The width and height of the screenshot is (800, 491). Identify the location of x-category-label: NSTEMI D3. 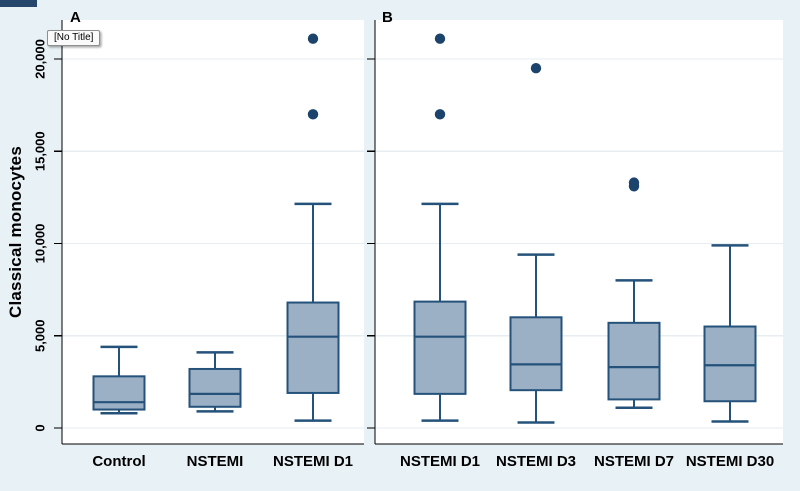
(536, 461).